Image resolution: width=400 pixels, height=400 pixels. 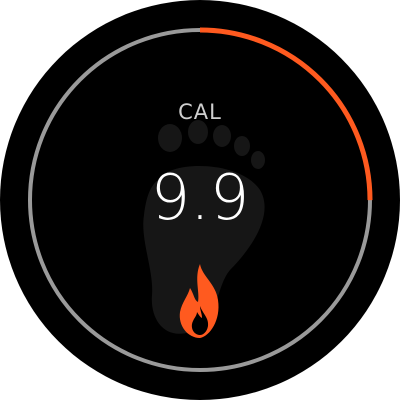 What do you see at coordinates (200, 112) in the screenshot?
I see `metric-label: CAL` at bounding box center [200, 112].